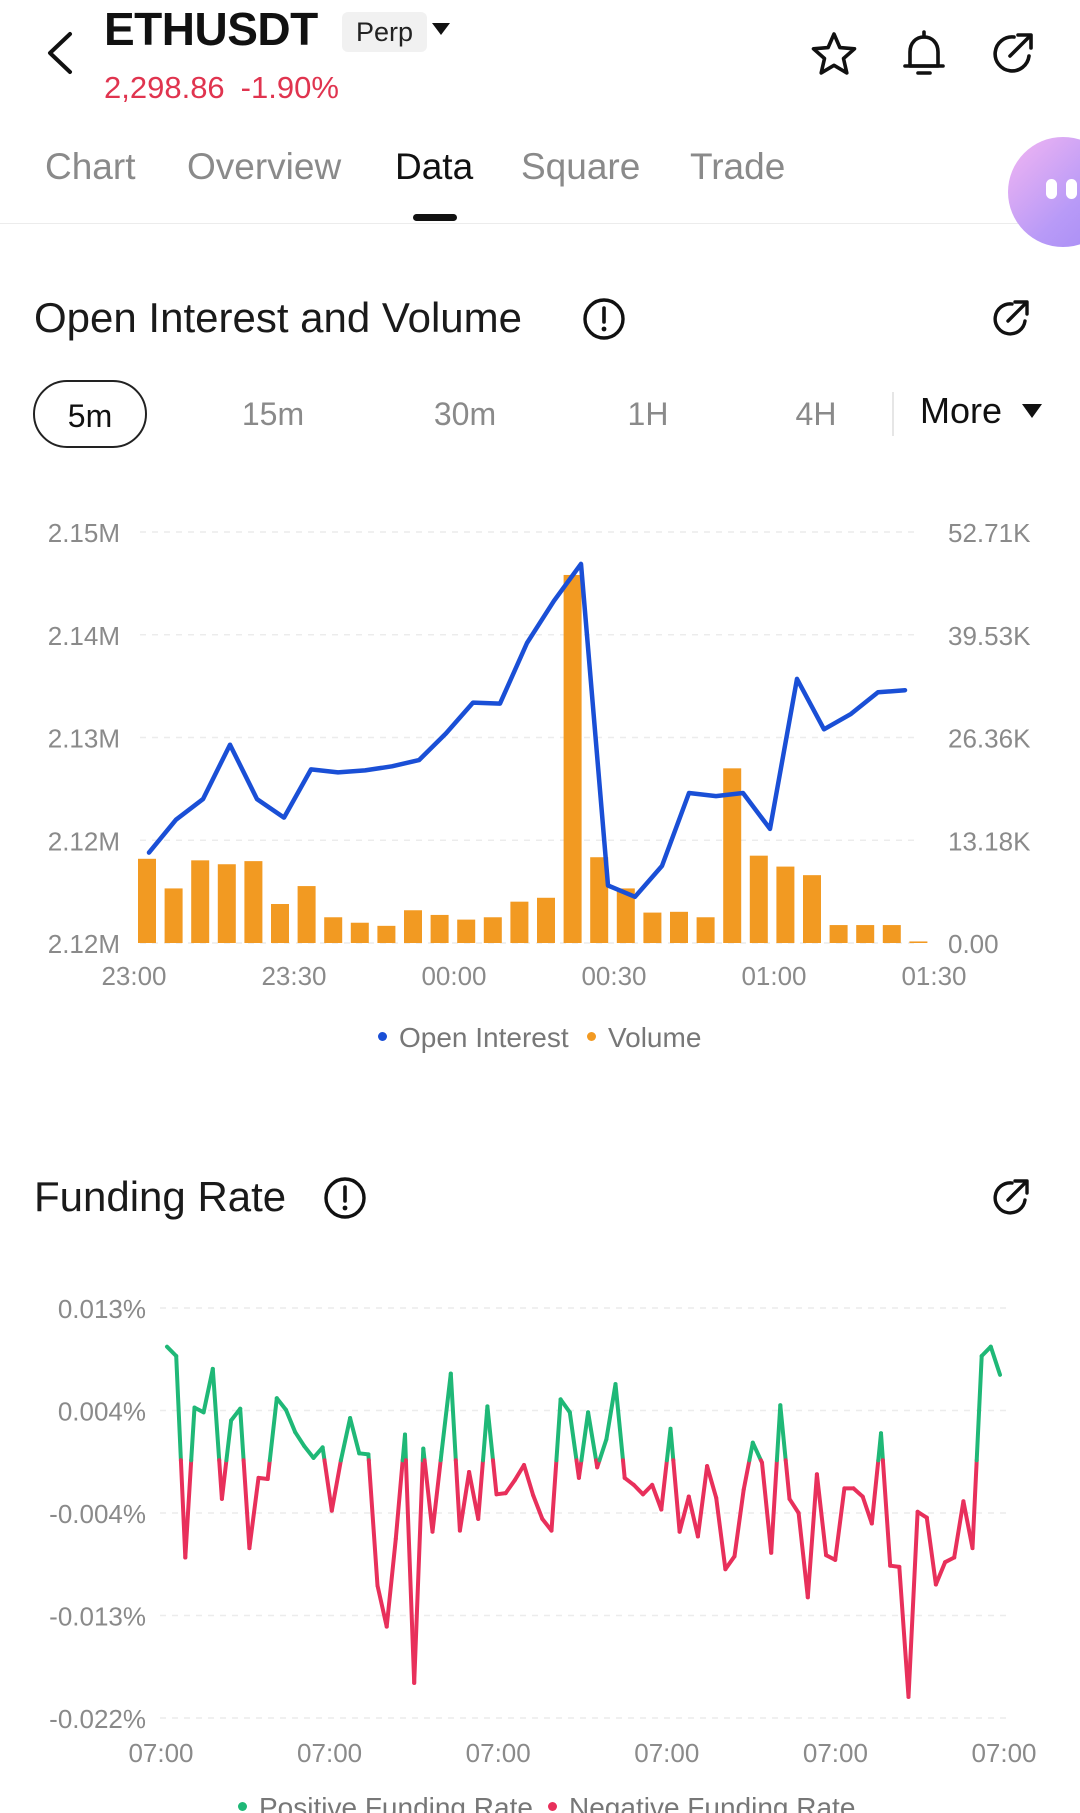 The height and width of the screenshot is (1813, 1080). What do you see at coordinates (581, 166) in the screenshot?
I see `tab-square: Square` at bounding box center [581, 166].